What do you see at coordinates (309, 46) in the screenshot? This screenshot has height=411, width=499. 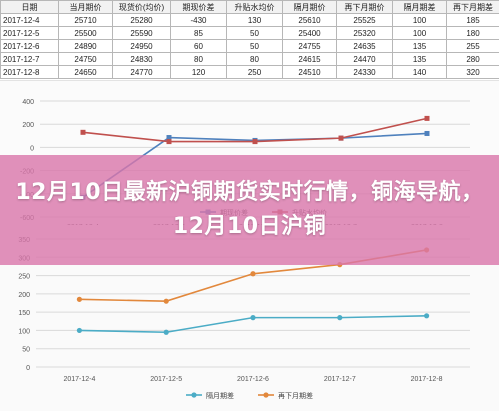 I see `value-cell: 24755` at bounding box center [309, 46].